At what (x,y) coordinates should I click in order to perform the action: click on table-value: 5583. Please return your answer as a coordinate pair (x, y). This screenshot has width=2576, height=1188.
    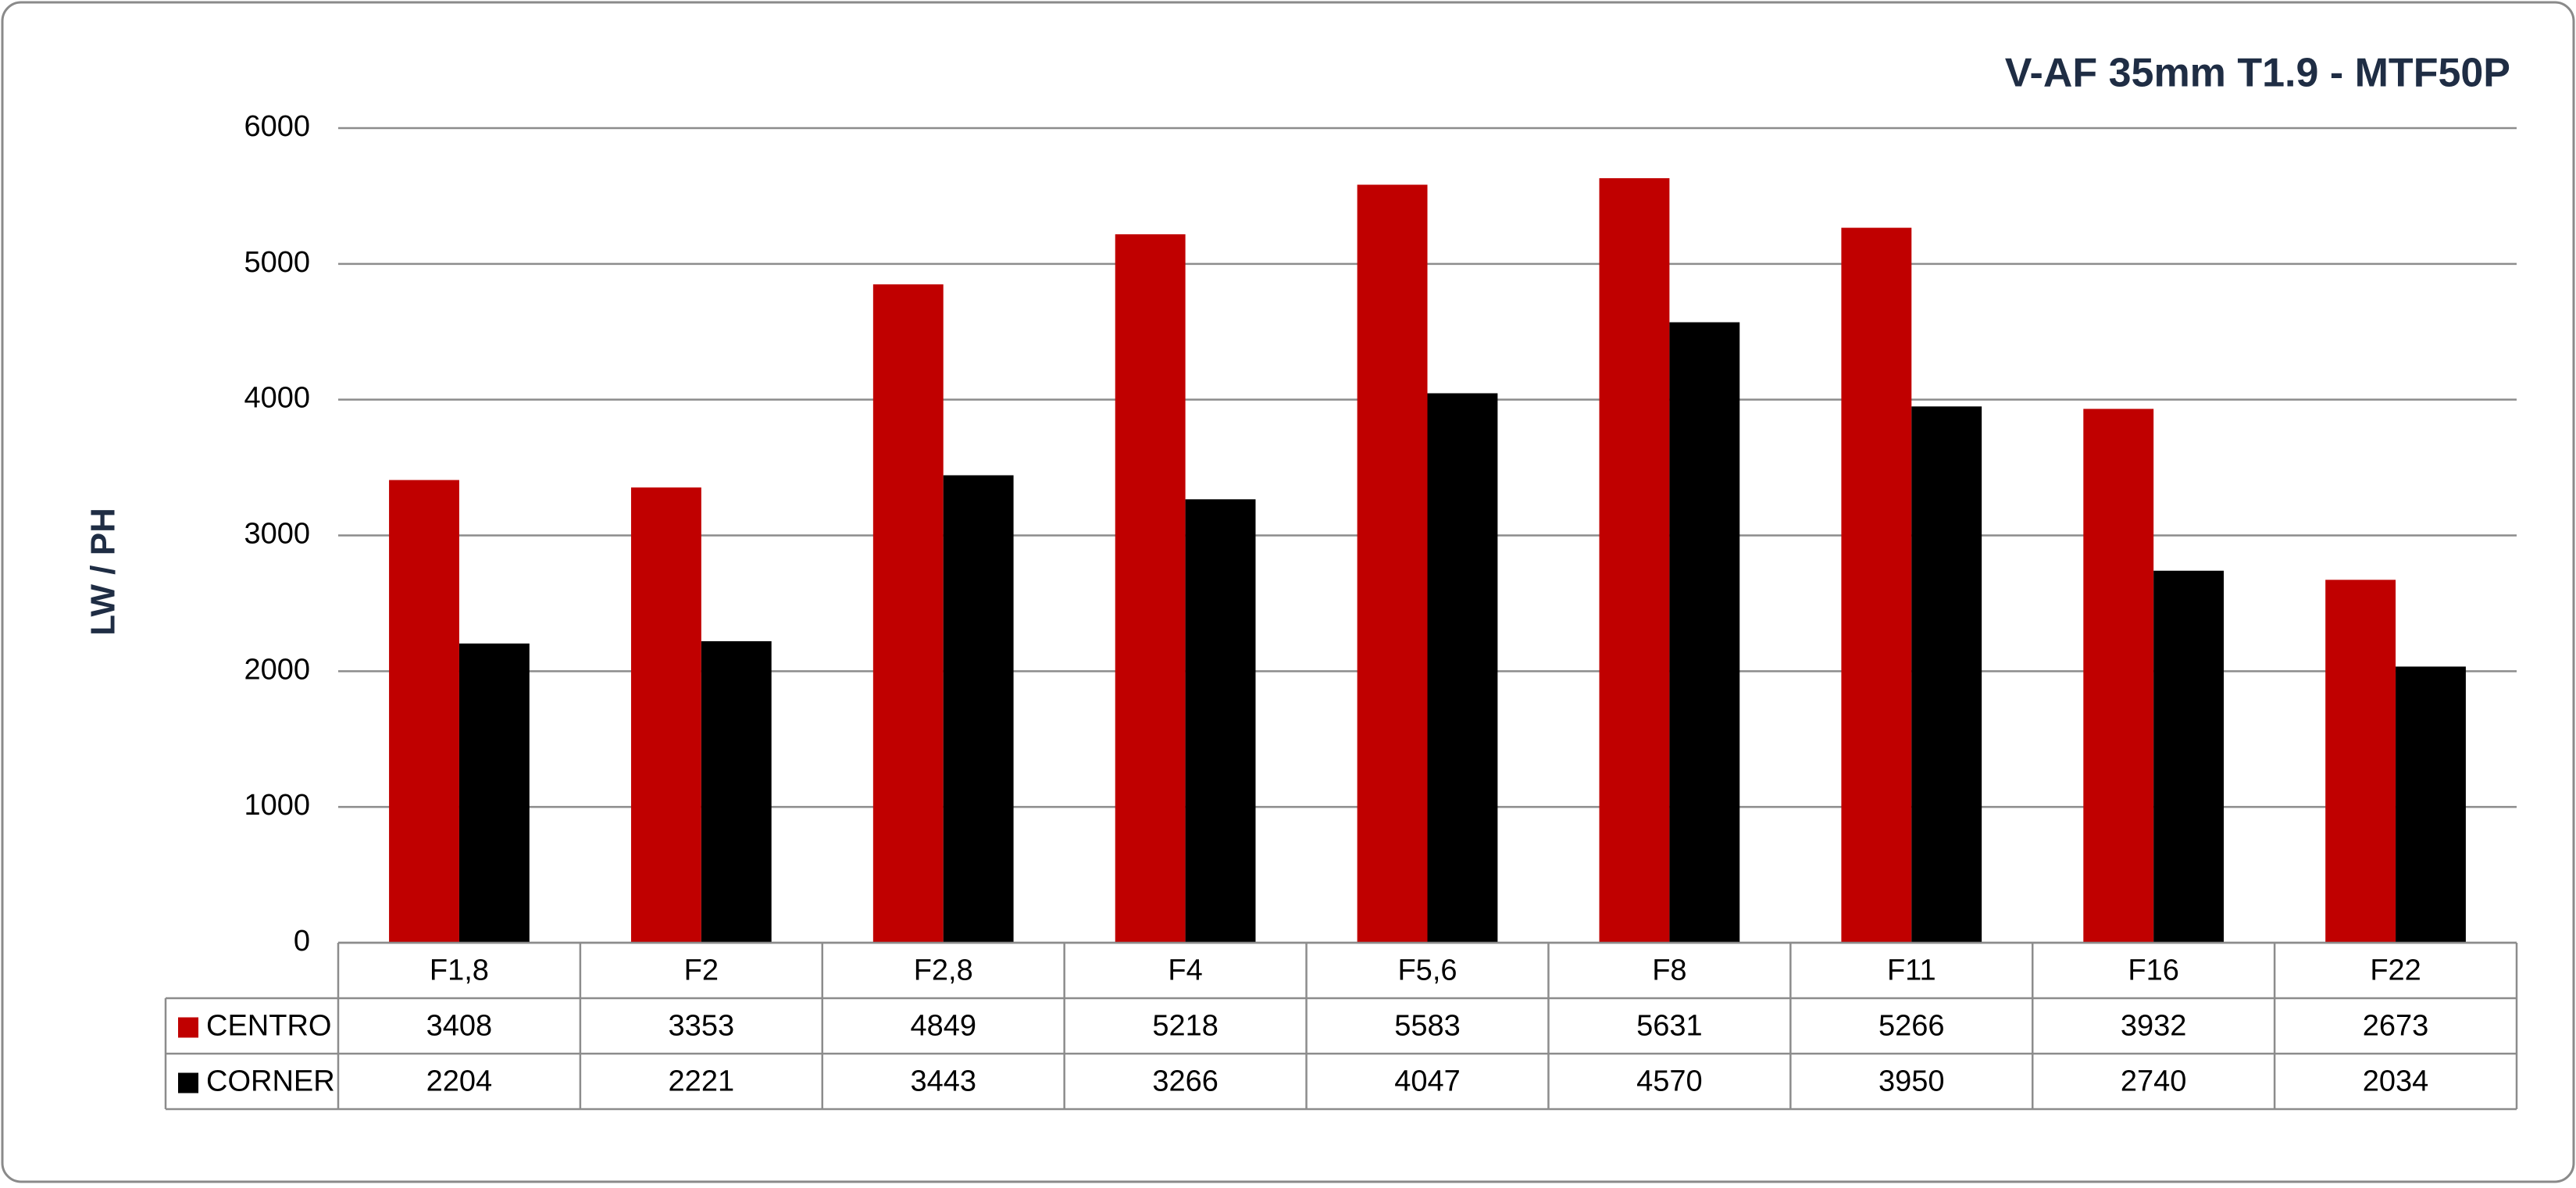
    Looking at the image, I should click on (1427, 1026).